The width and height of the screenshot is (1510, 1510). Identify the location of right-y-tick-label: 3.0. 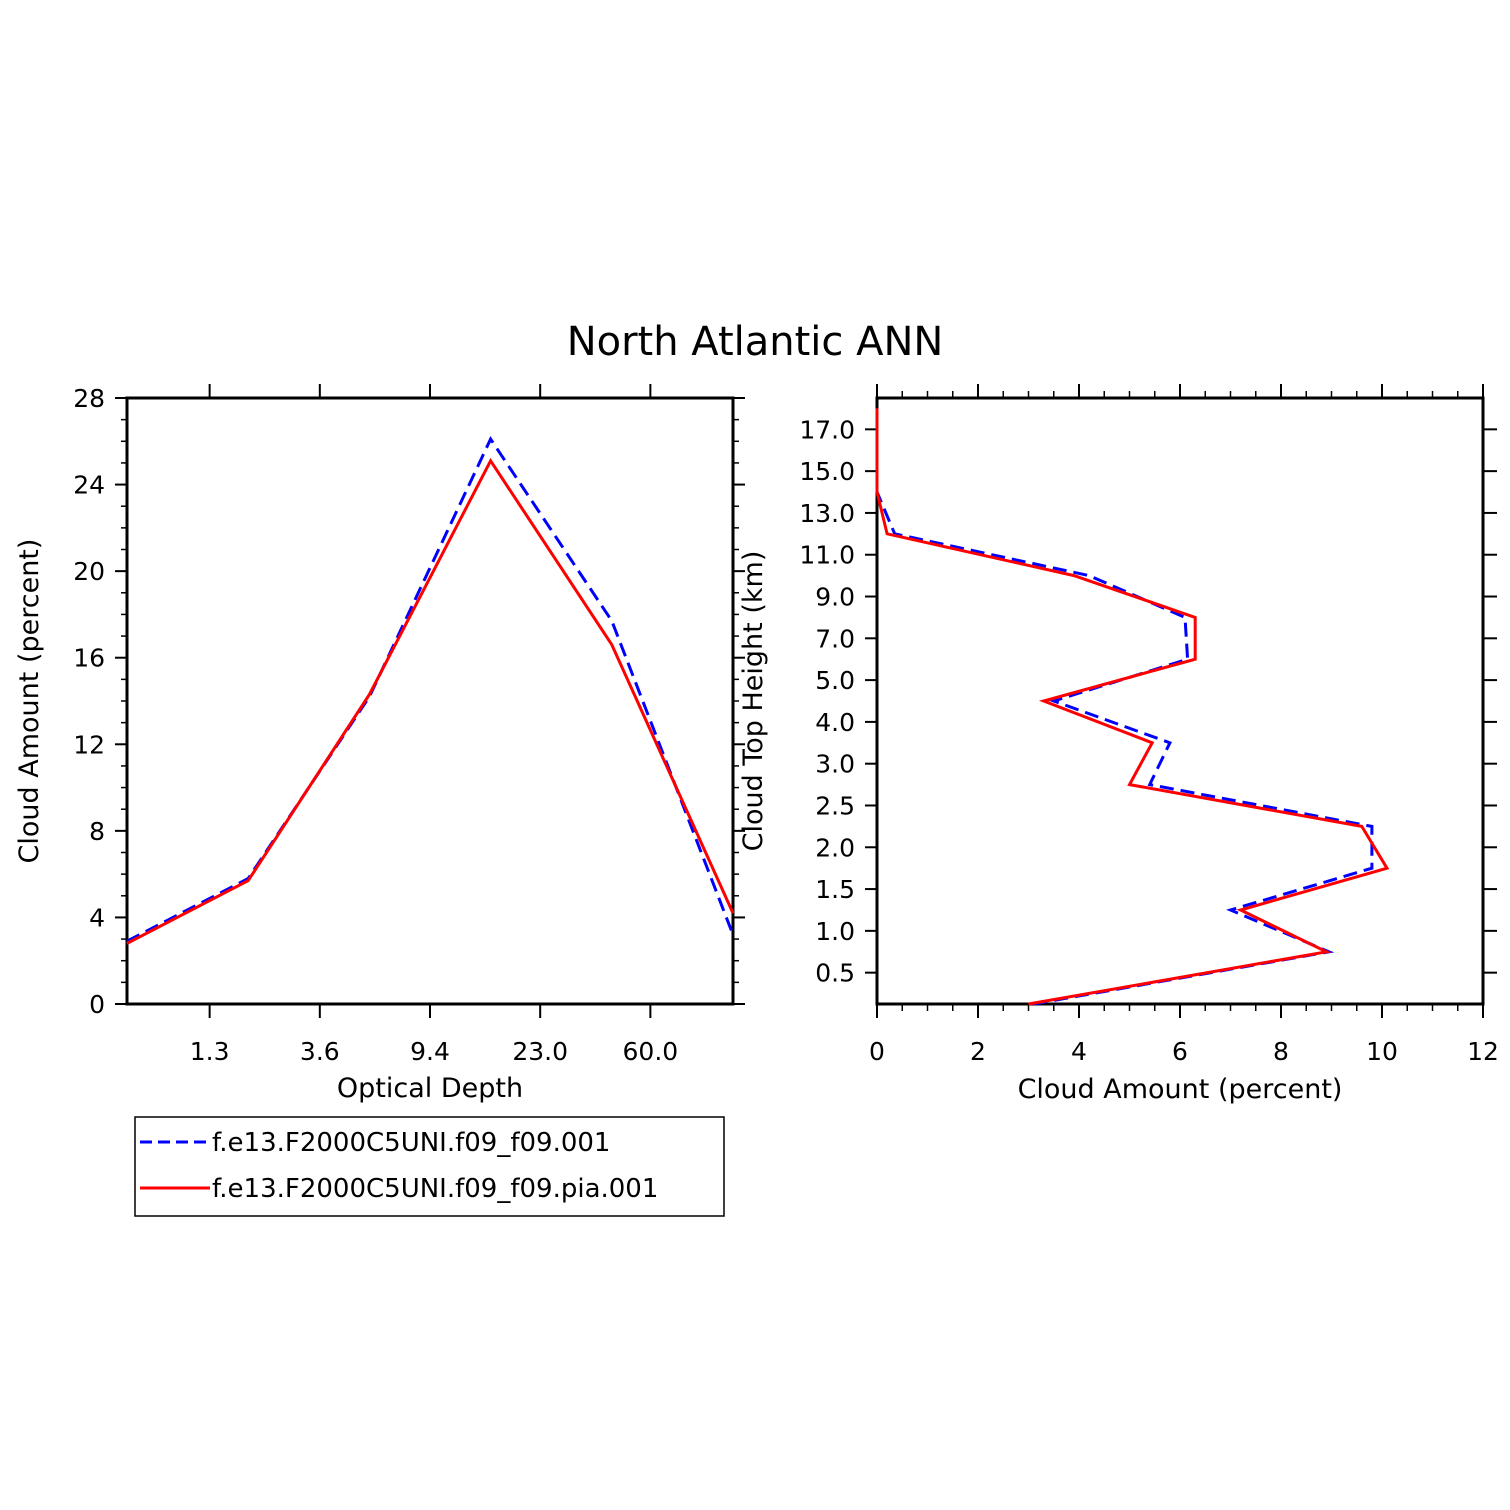
(835, 764).